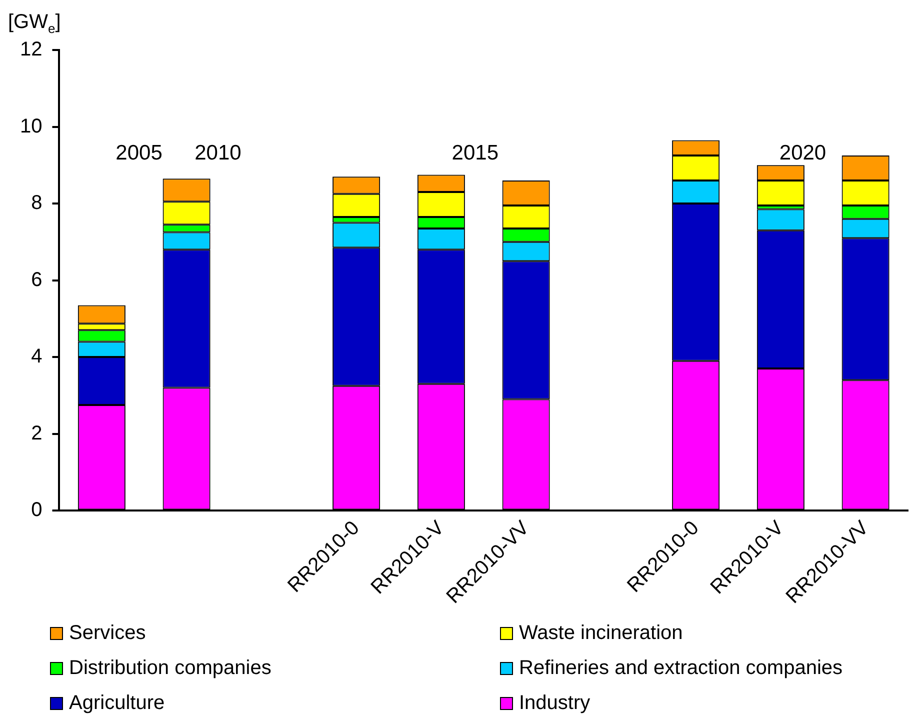 The width and height of the screenshot is (912, 722). I want to click on y-tick-label: 4, so click(36, 357).